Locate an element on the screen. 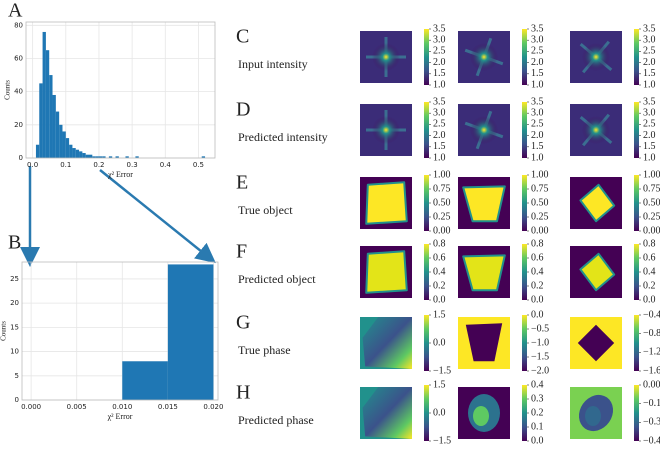  y-tick-label: 40 is located at coordinates (18, 92).